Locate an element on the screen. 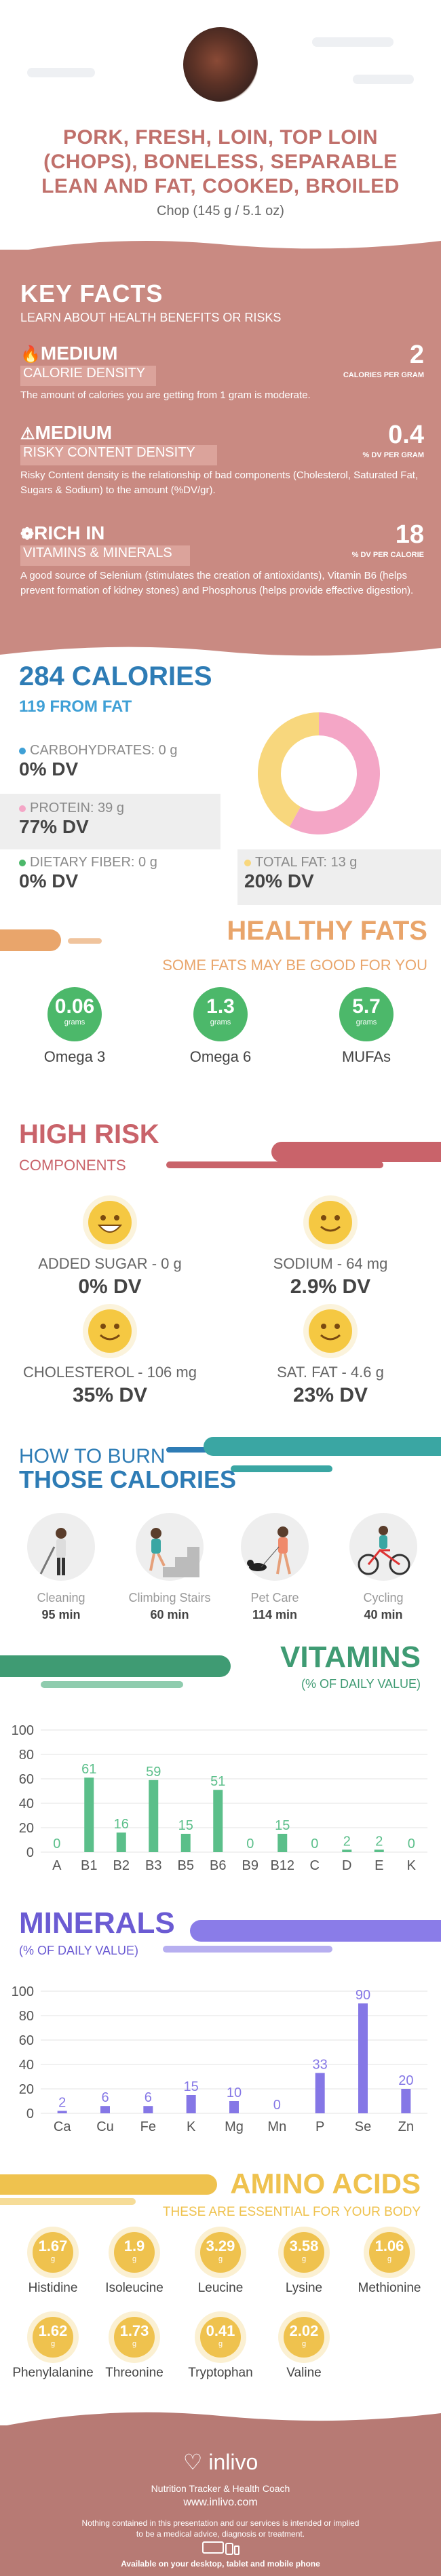 The image size is (441, 2576). activity-name: Climbing Stairs is located at coordinates (169, 1598).